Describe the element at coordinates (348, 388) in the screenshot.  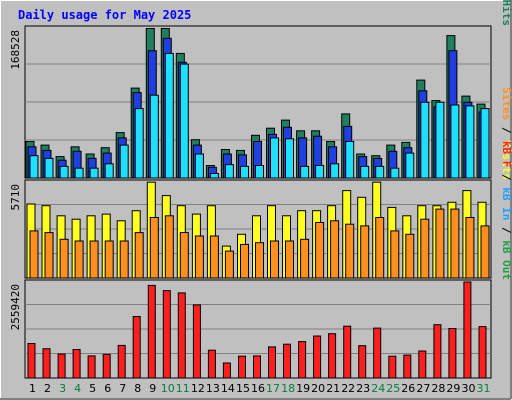
I see `day-label-22: 22` at that location.